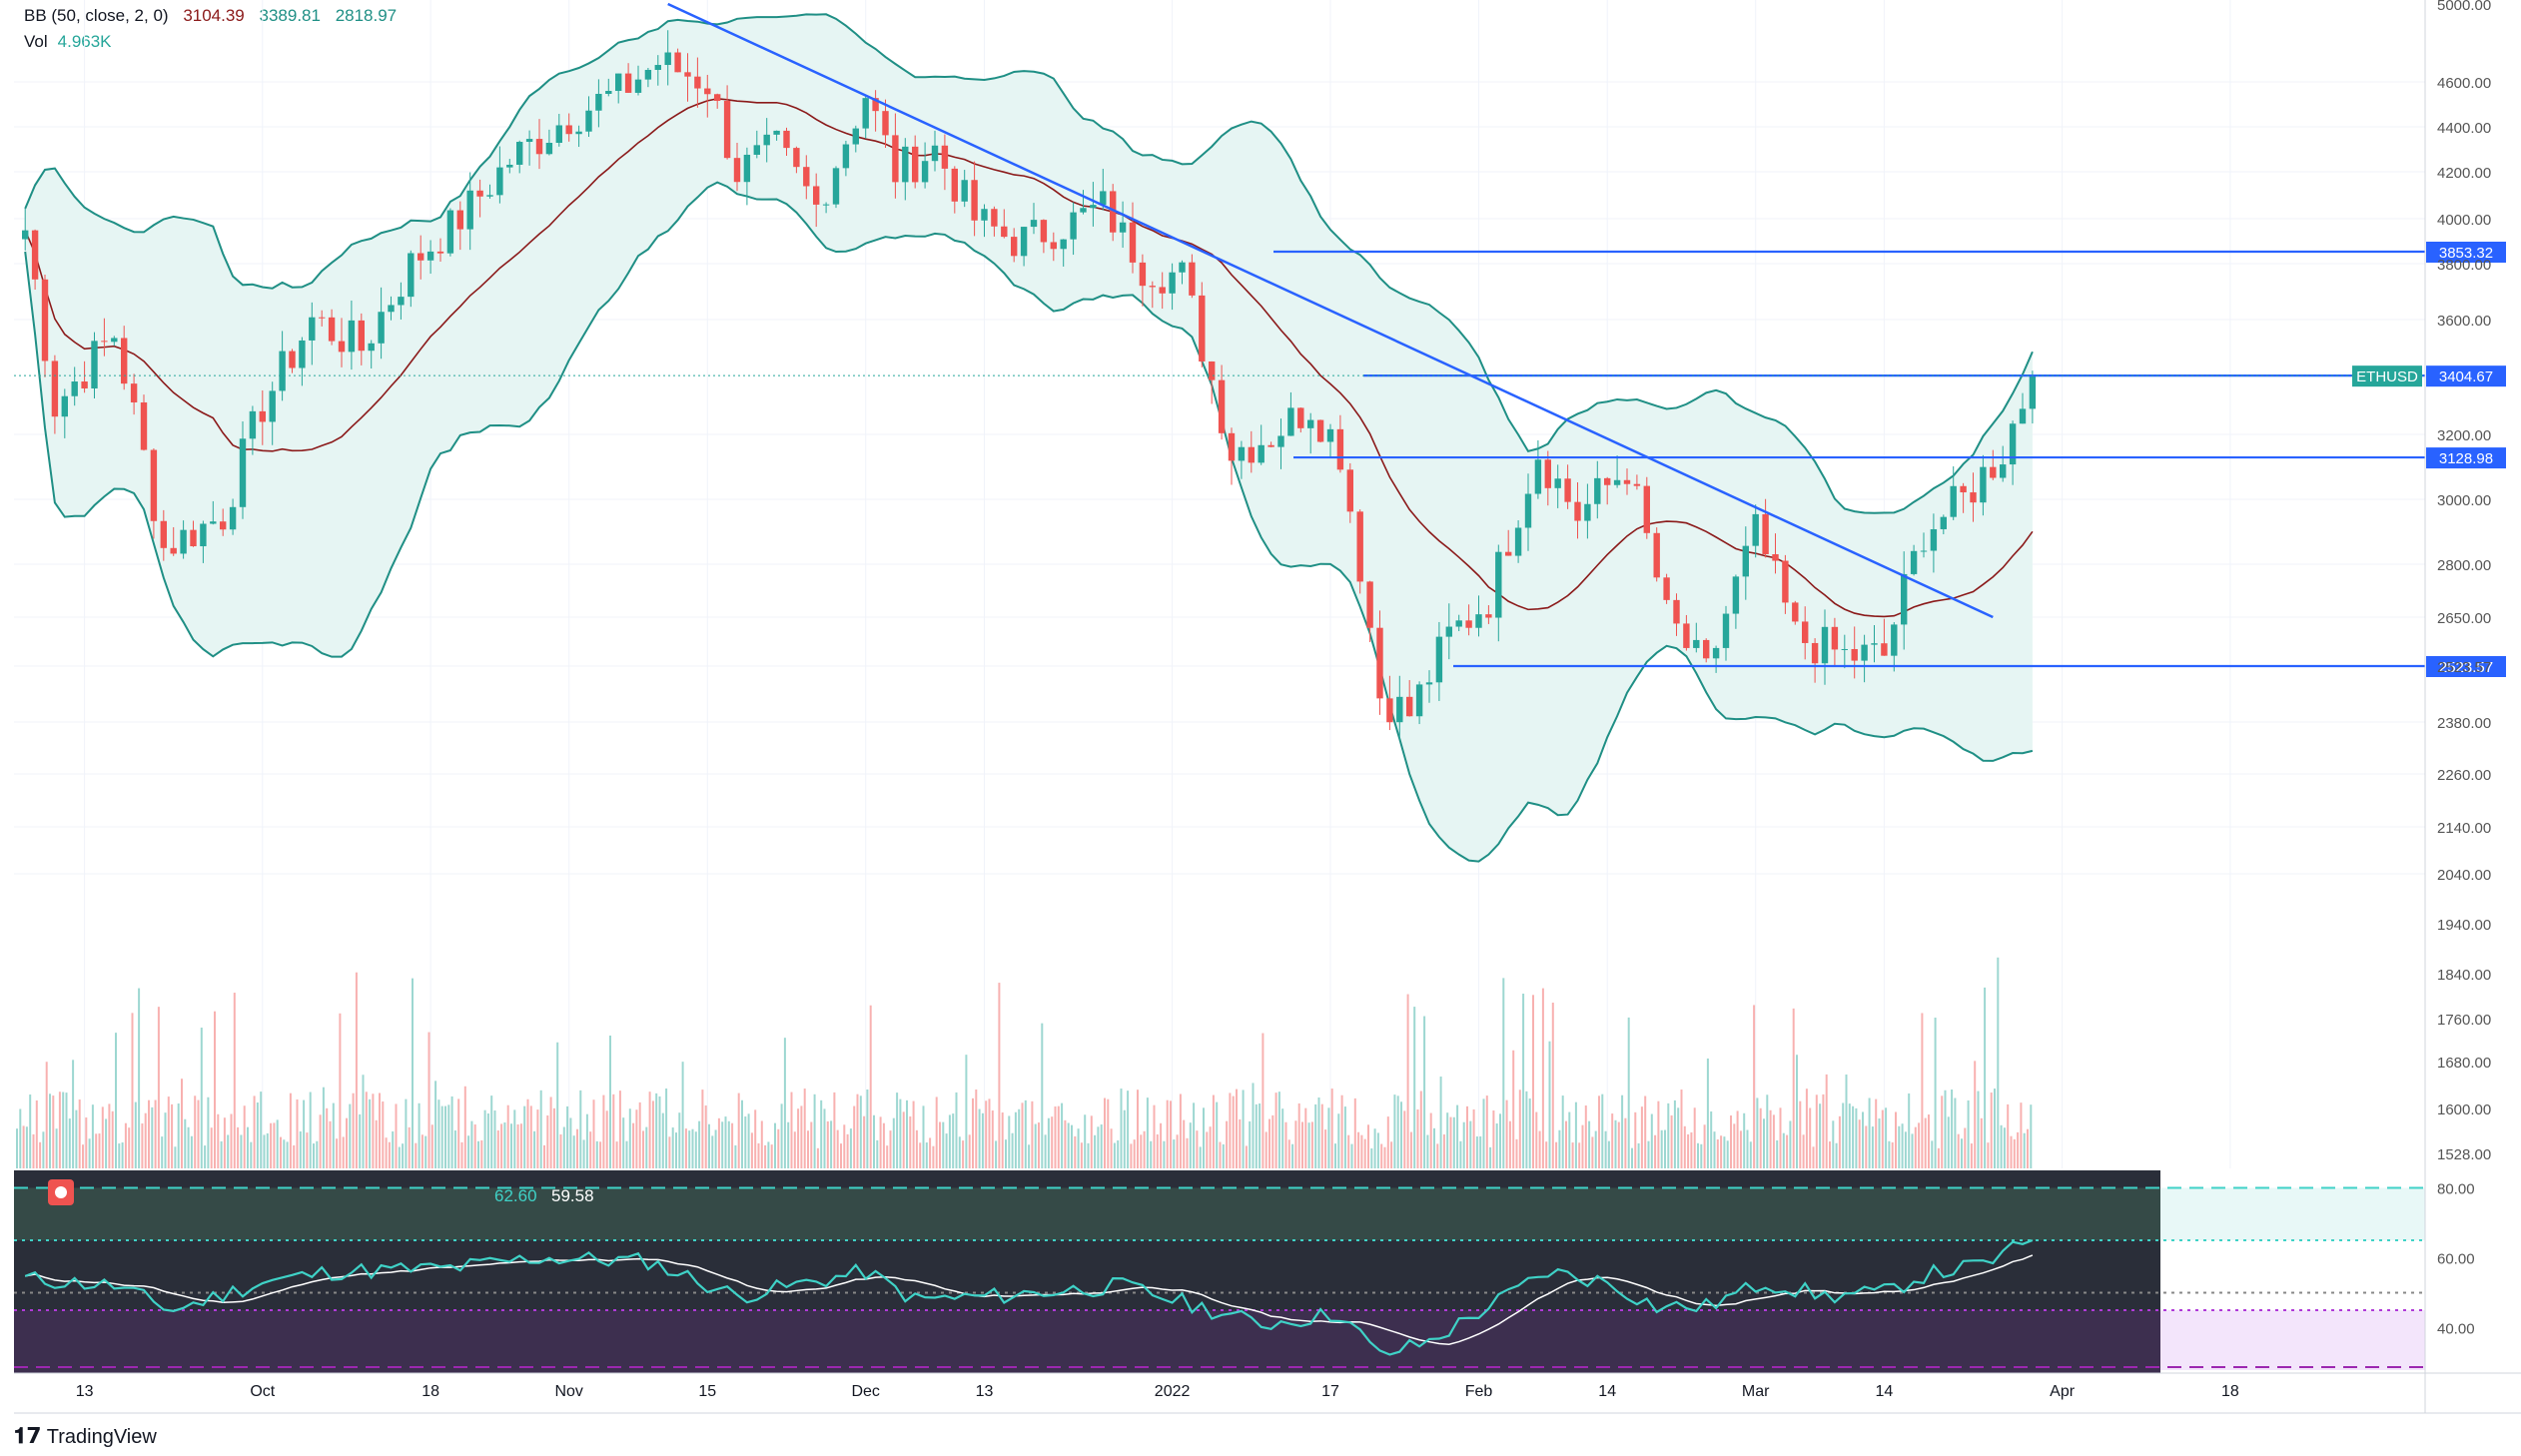  What do you see at coordinates (2464, 723) in the screenshot?
I see `y-tick-label: 2380.00` at bounding box center [2464, 723].